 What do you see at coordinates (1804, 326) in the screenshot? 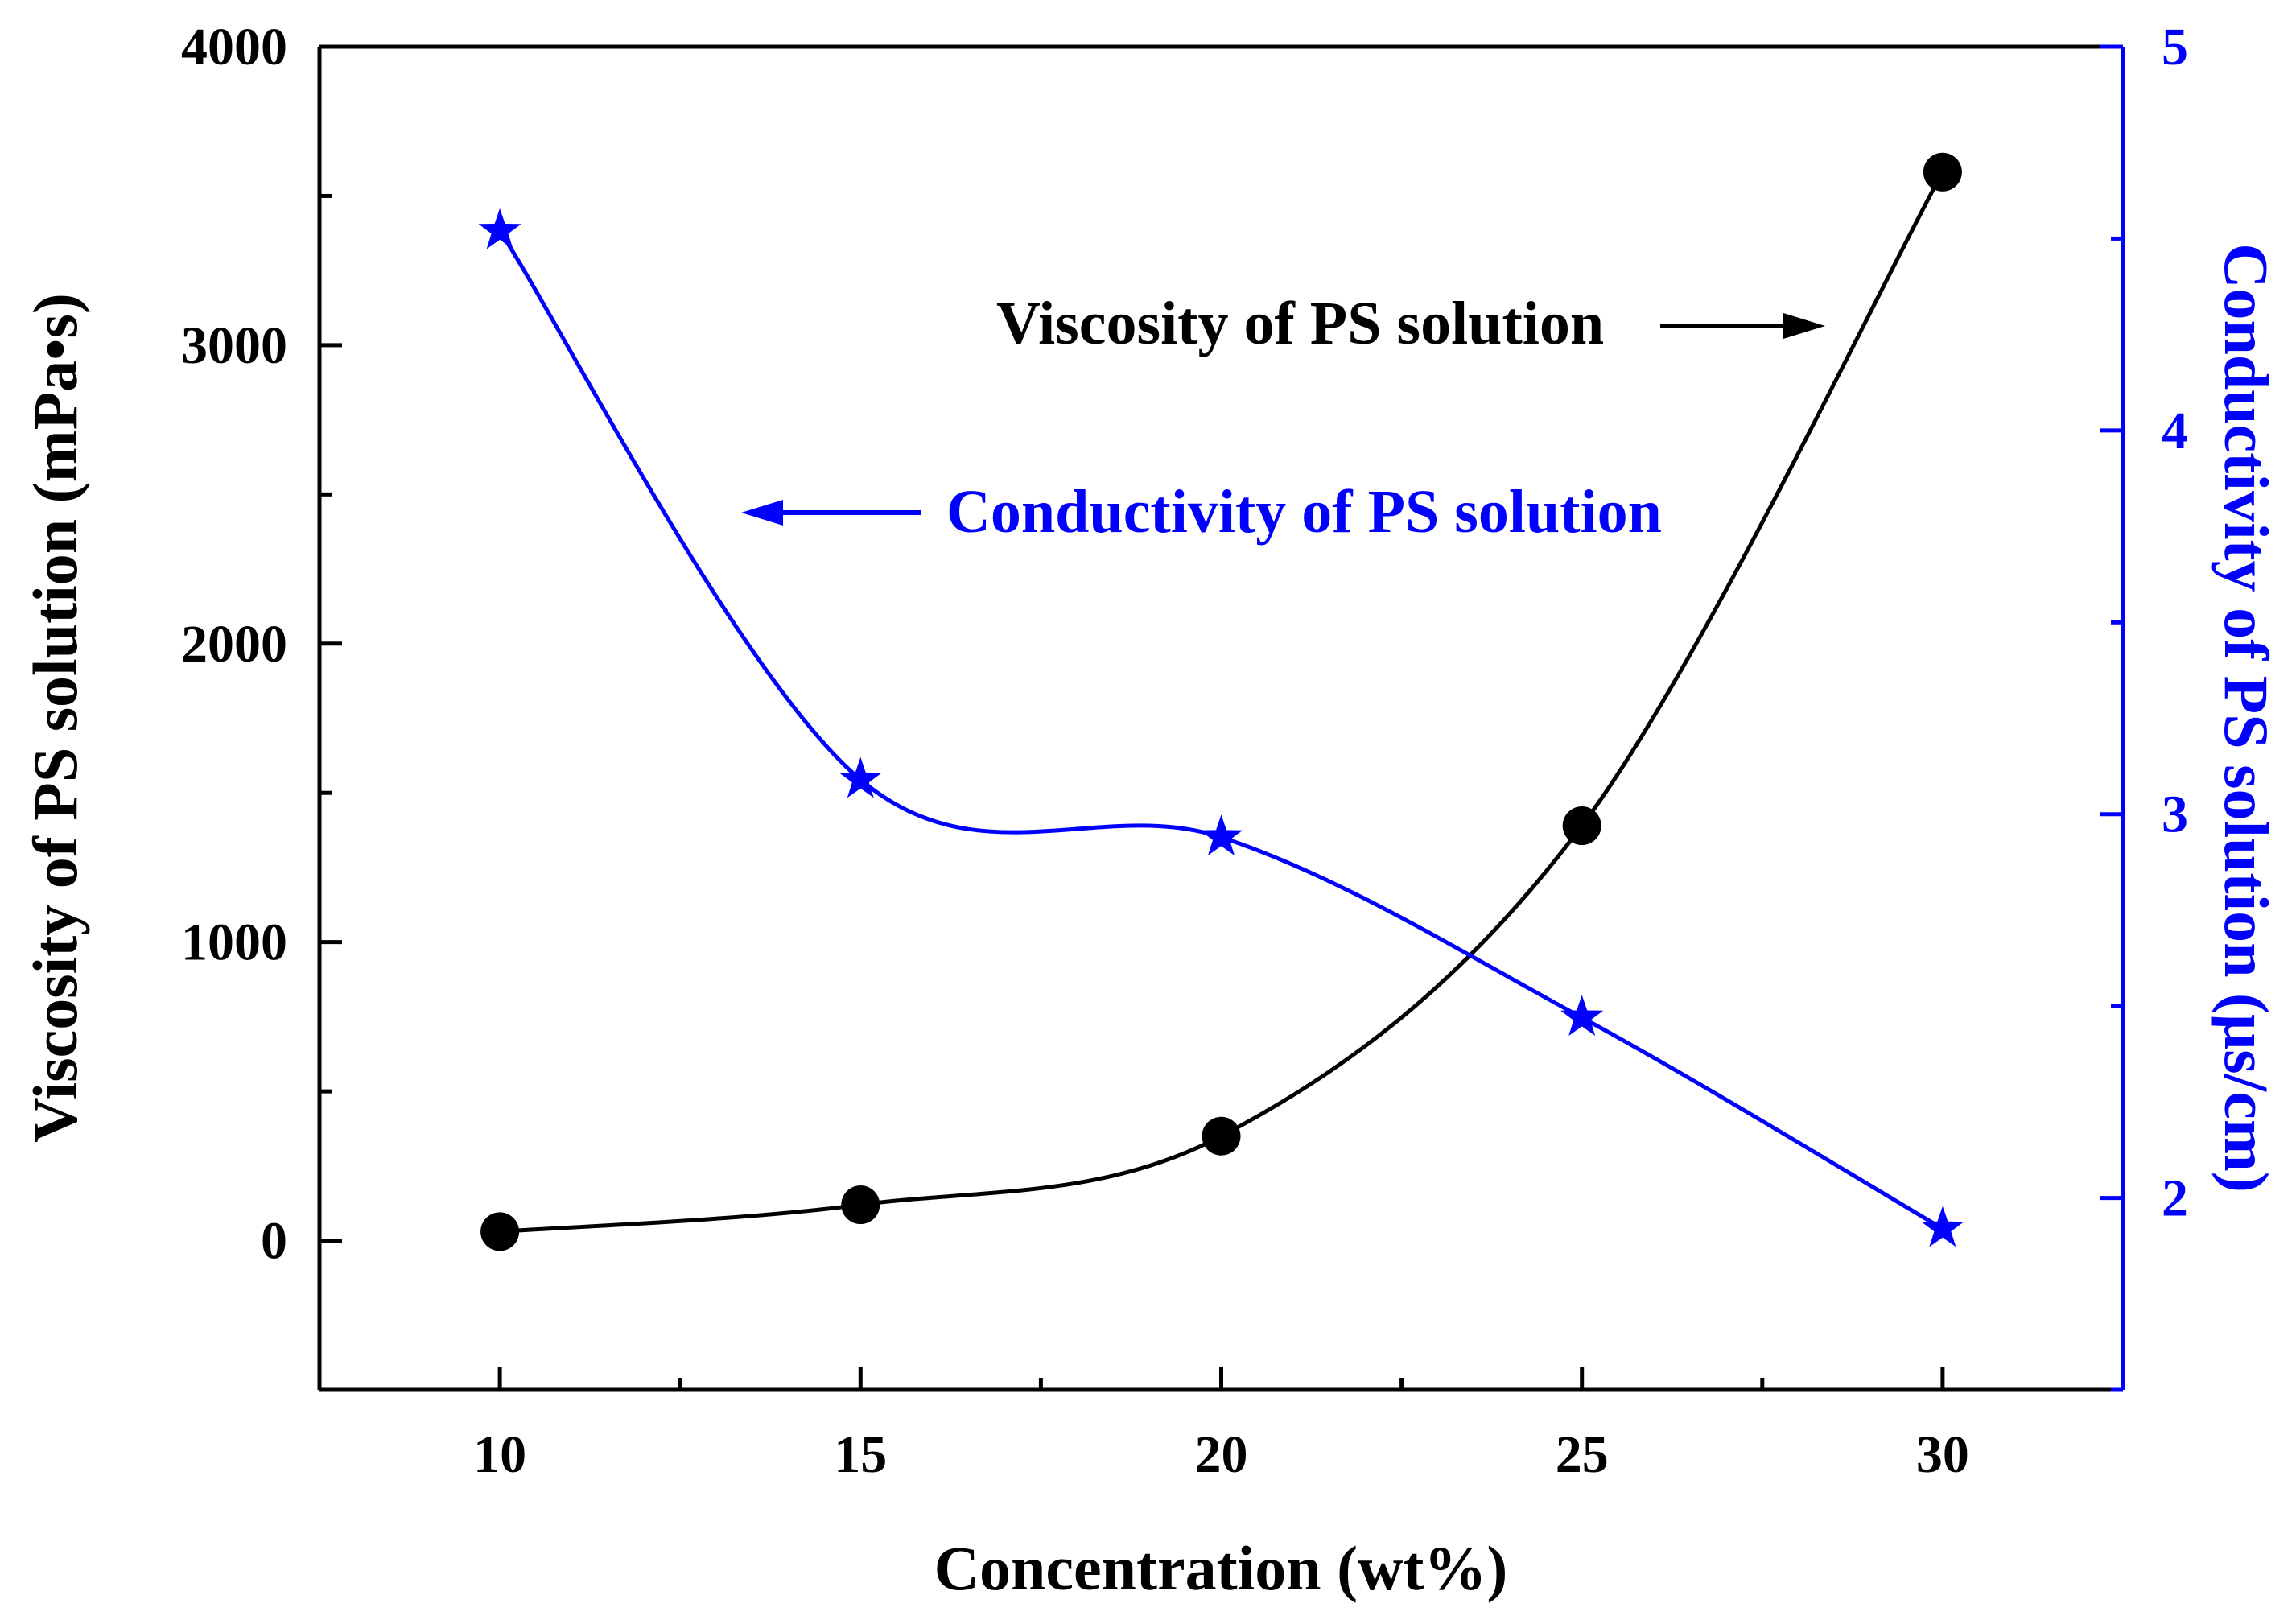
I see `viscosity-annotation-arrow-head` at bounding box center [1804, 326].